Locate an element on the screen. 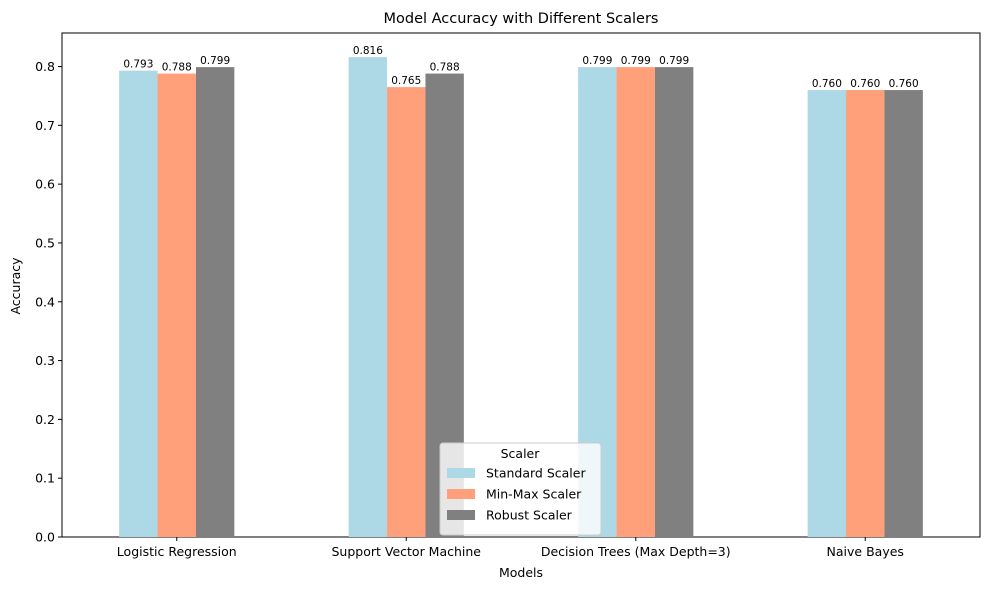  x-tick-label: Decision Trees (Max Depth=3) is located at coordinates (636, 551).